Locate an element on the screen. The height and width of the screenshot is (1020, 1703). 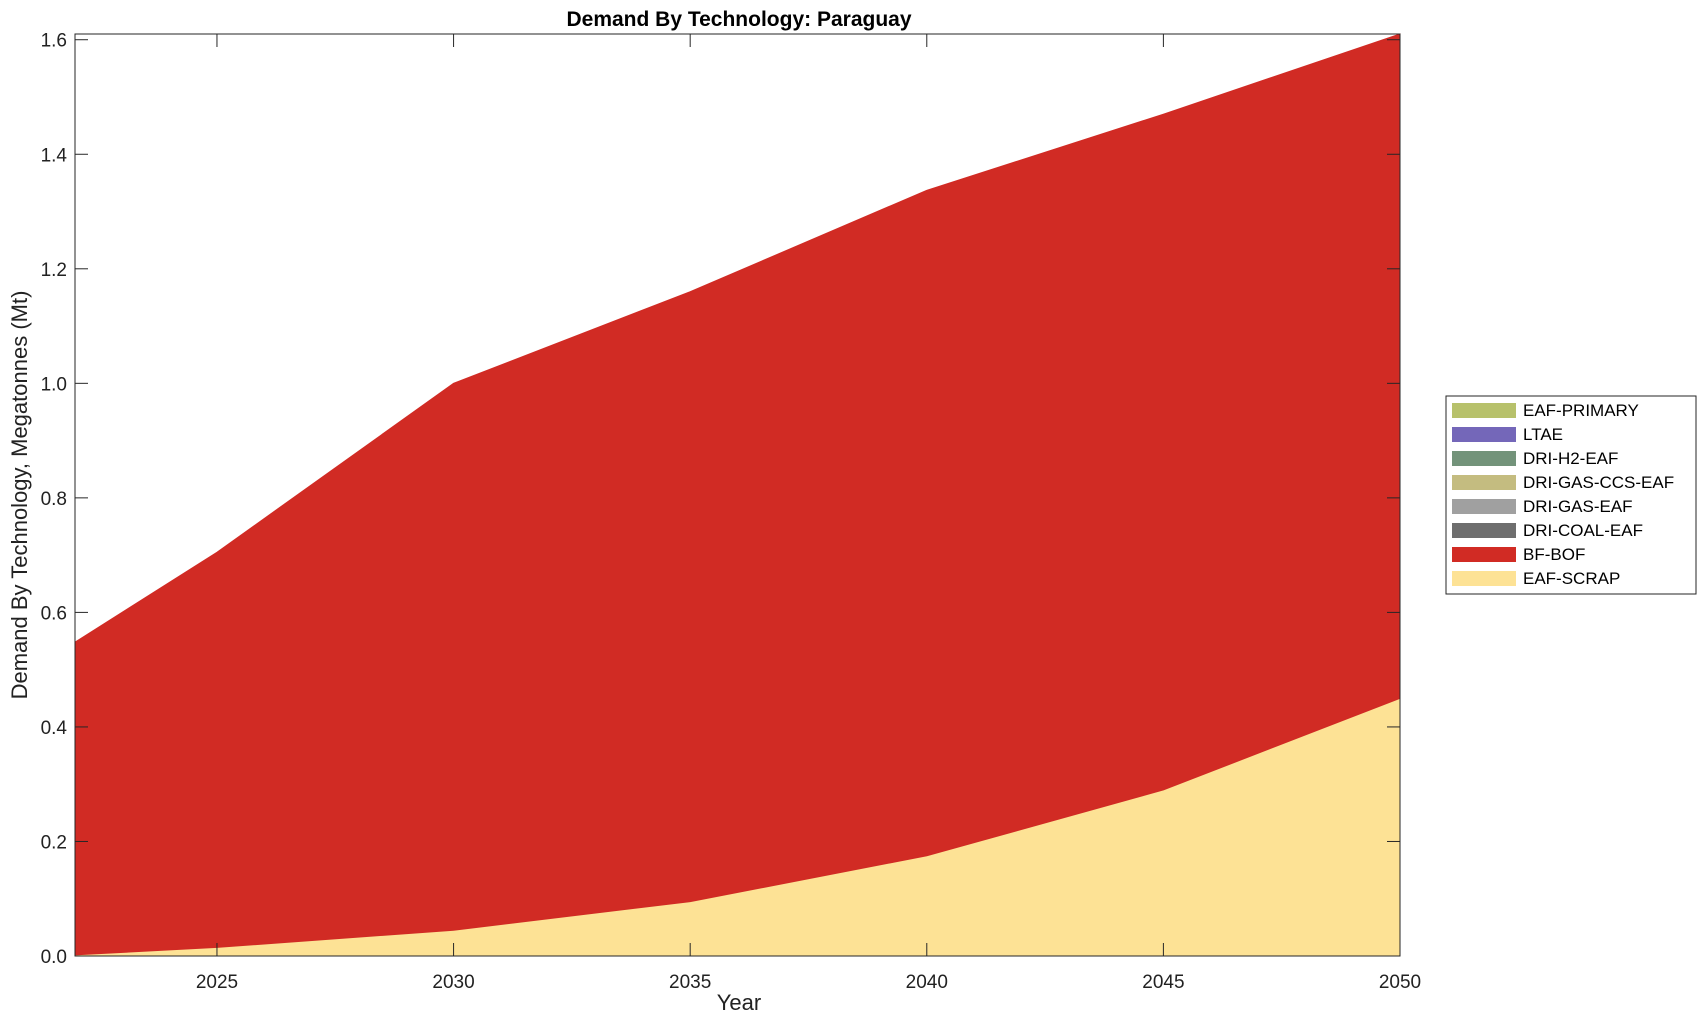
x-tick-label: 2045 is located at coordinates (1163, 982).